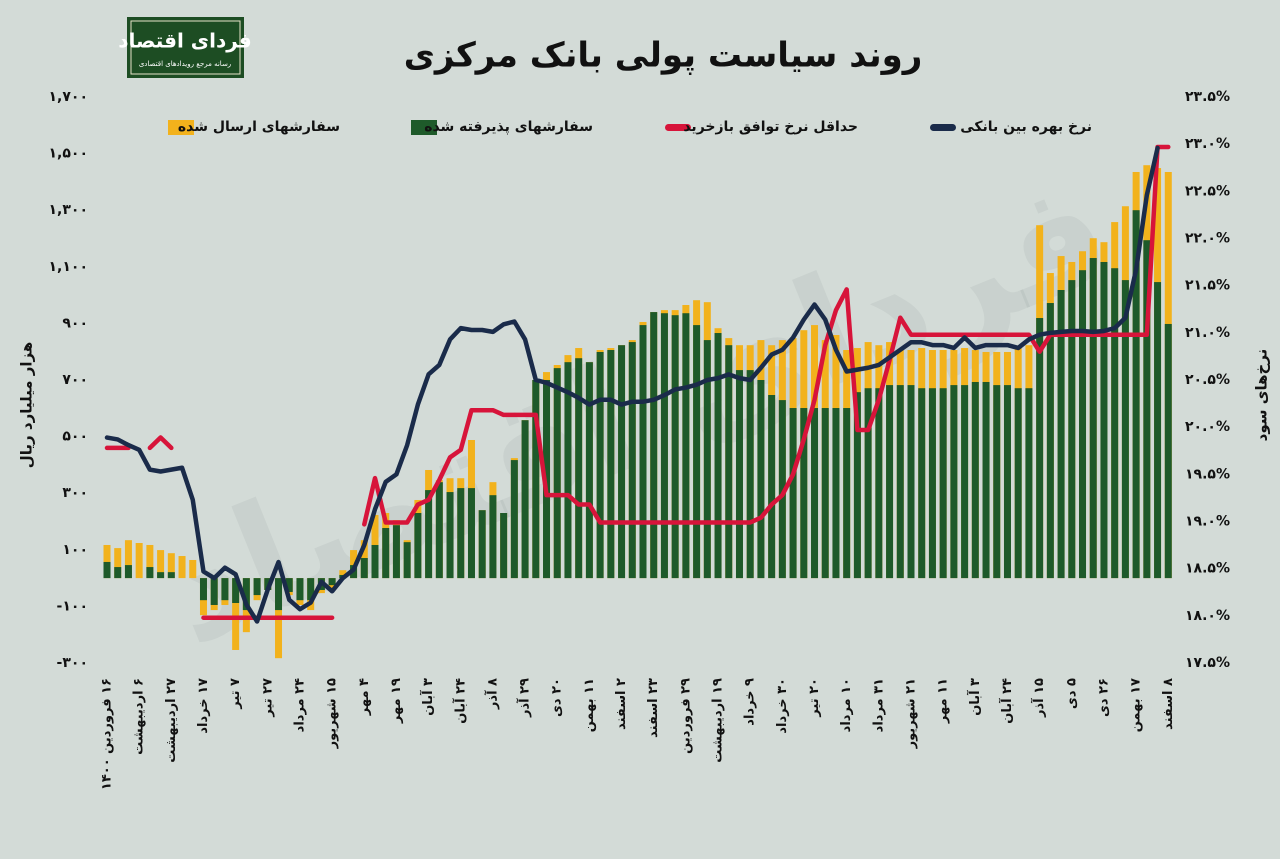 This screenshot has height=859, width=1280. I want to click on legend-label: سفارشهای پذیرفته شده, so click(508, 127).